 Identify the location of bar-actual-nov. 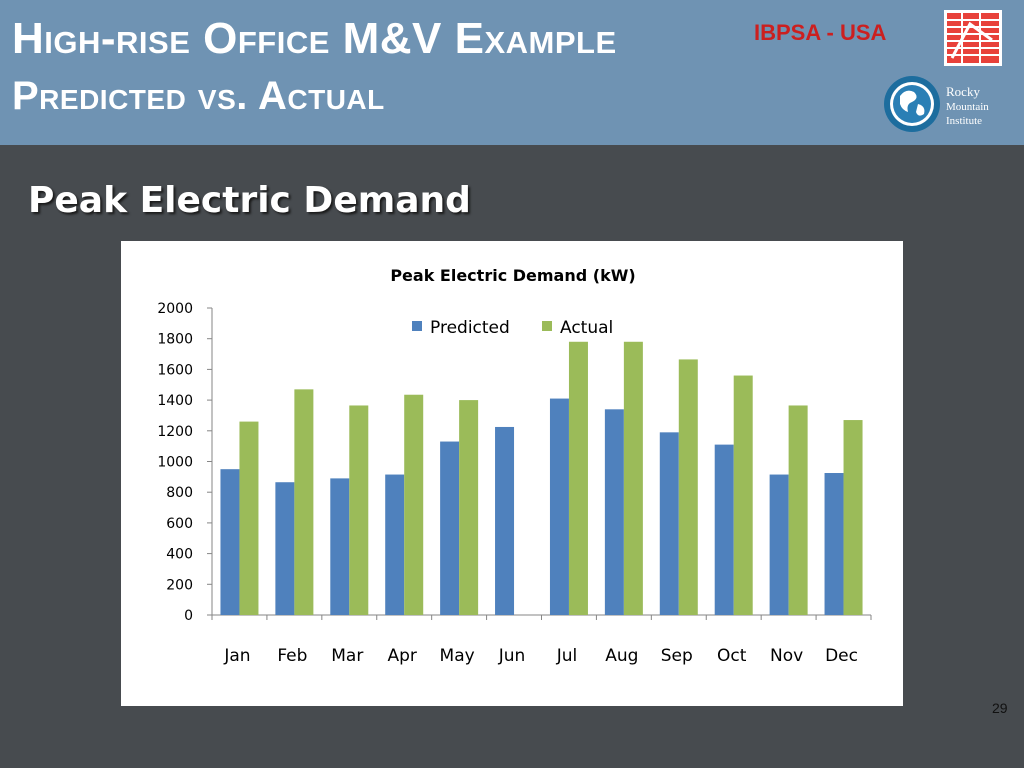
(798, 510).